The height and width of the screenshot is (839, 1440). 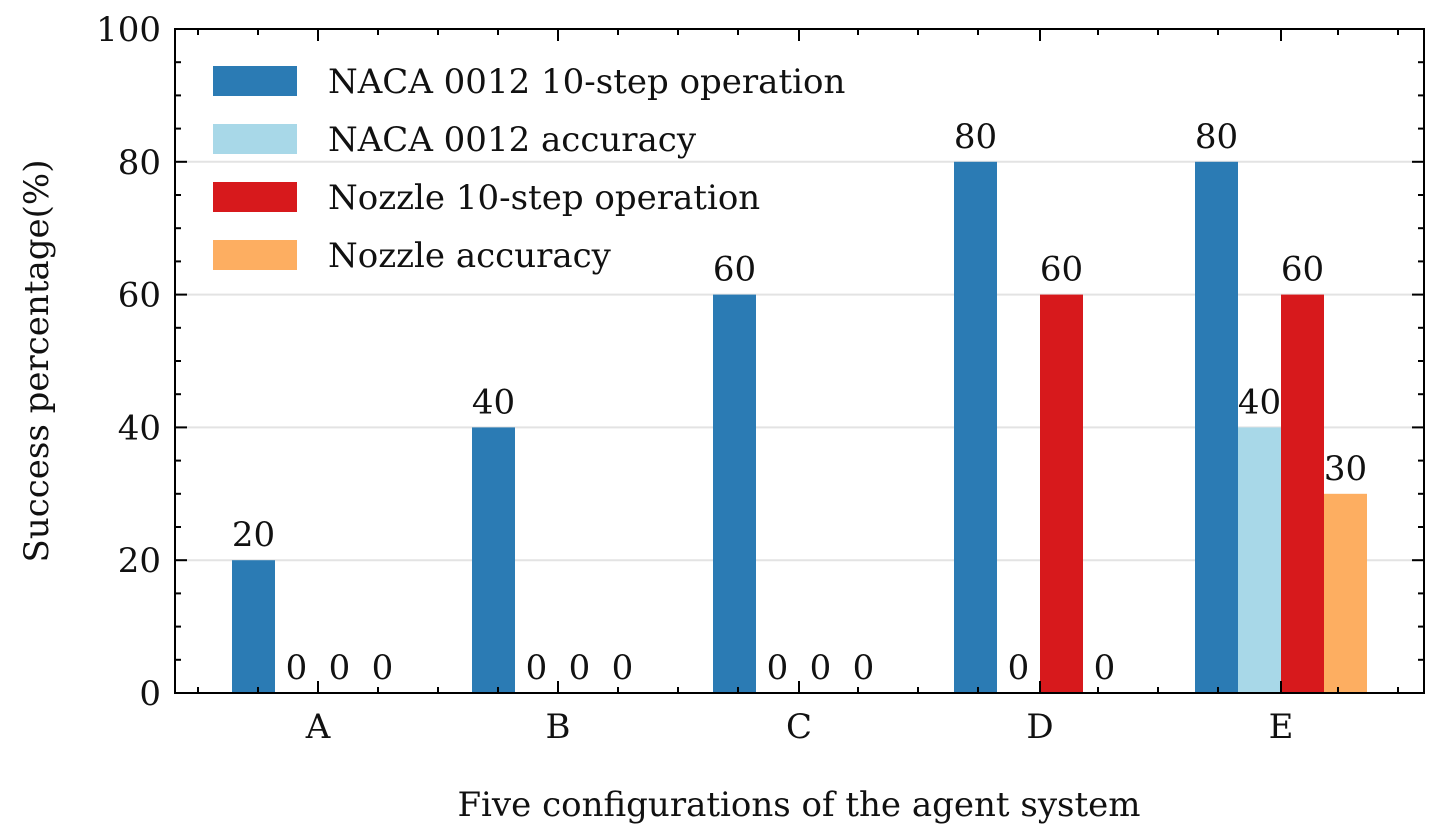 I want to click on y-tick-label: 80, so click(x=139, y=163).